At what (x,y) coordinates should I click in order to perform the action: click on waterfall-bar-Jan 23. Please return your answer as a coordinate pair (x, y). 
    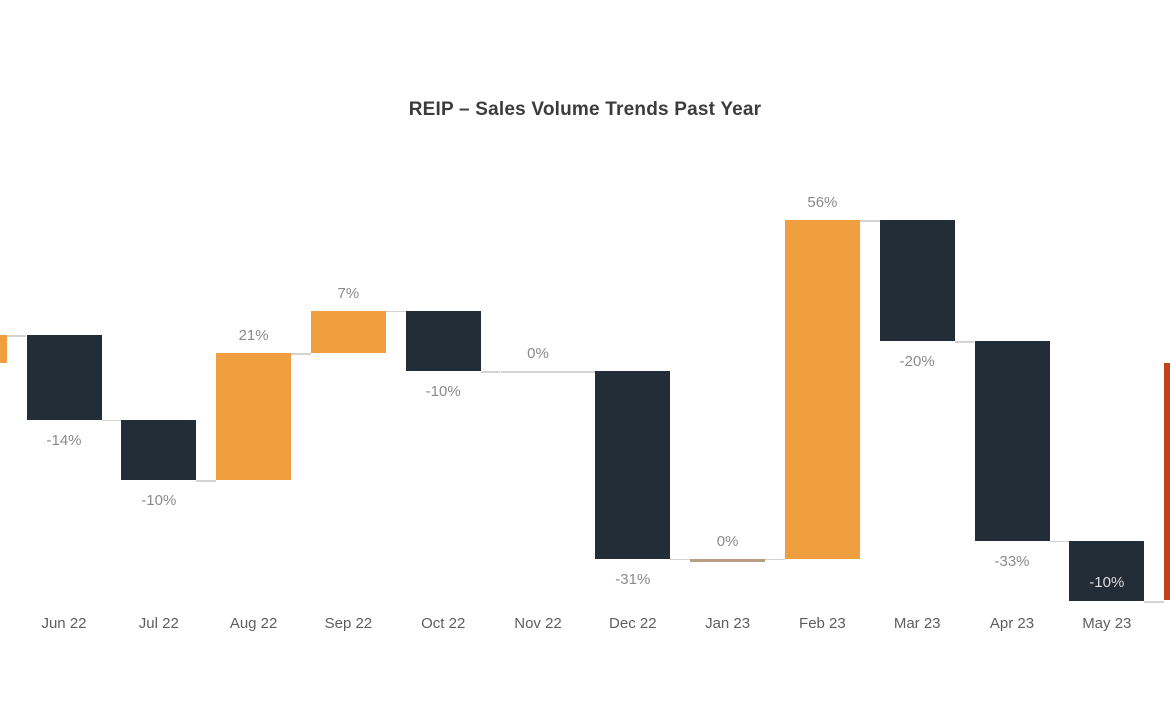
    Looking at the image, I should click on (728, 560).